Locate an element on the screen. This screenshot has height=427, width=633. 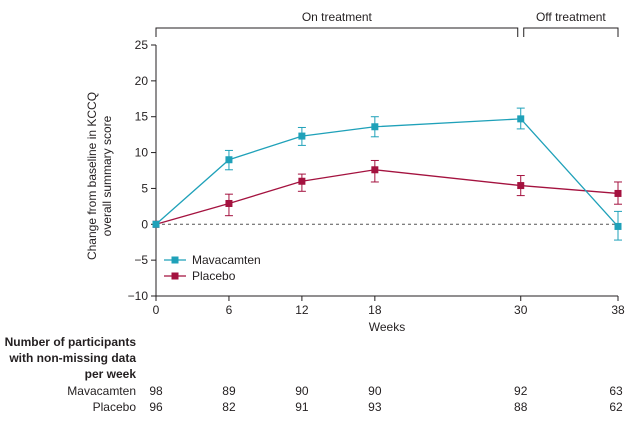
legend: Mavacamten Placebo is located at coordinates (212, 268).